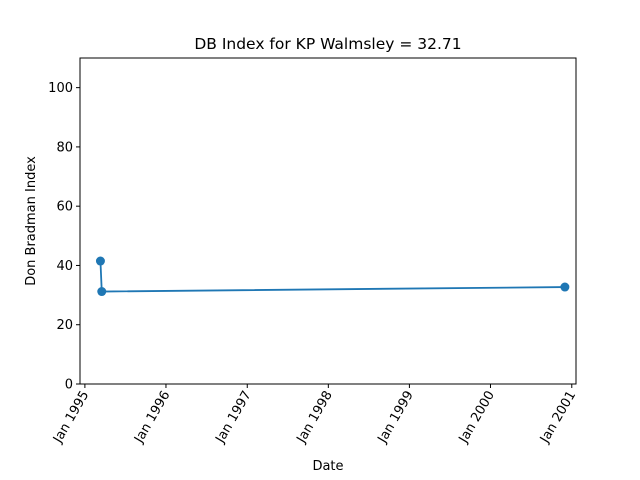 Image resolution: width=640 pixels, height=480 pixels. Describe the element at coordinates (64, 325) in the screenshot. I see `y-tick-label: 20` at that location.